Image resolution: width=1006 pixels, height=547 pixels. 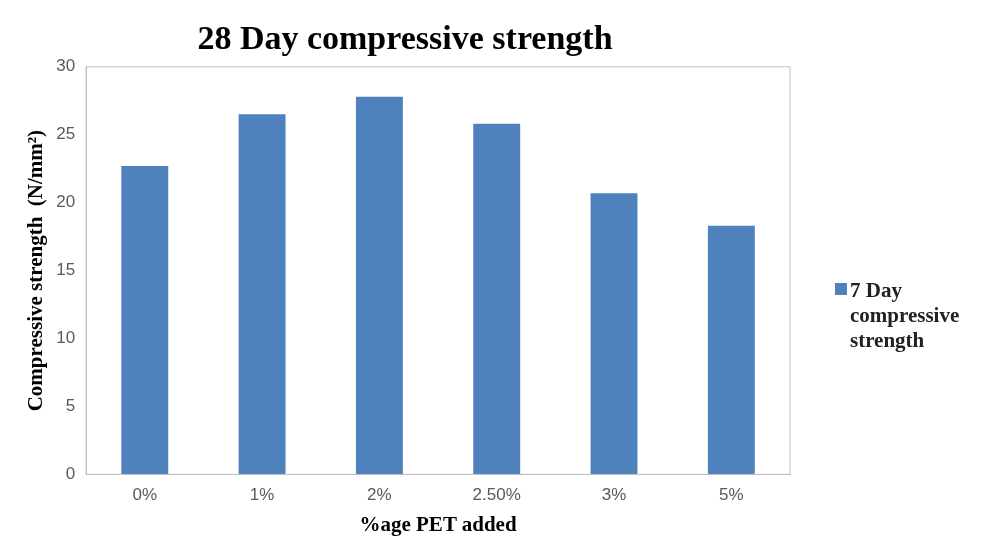 I want to click on x-tick-label: 2.50%, so click(x=496, y=495).